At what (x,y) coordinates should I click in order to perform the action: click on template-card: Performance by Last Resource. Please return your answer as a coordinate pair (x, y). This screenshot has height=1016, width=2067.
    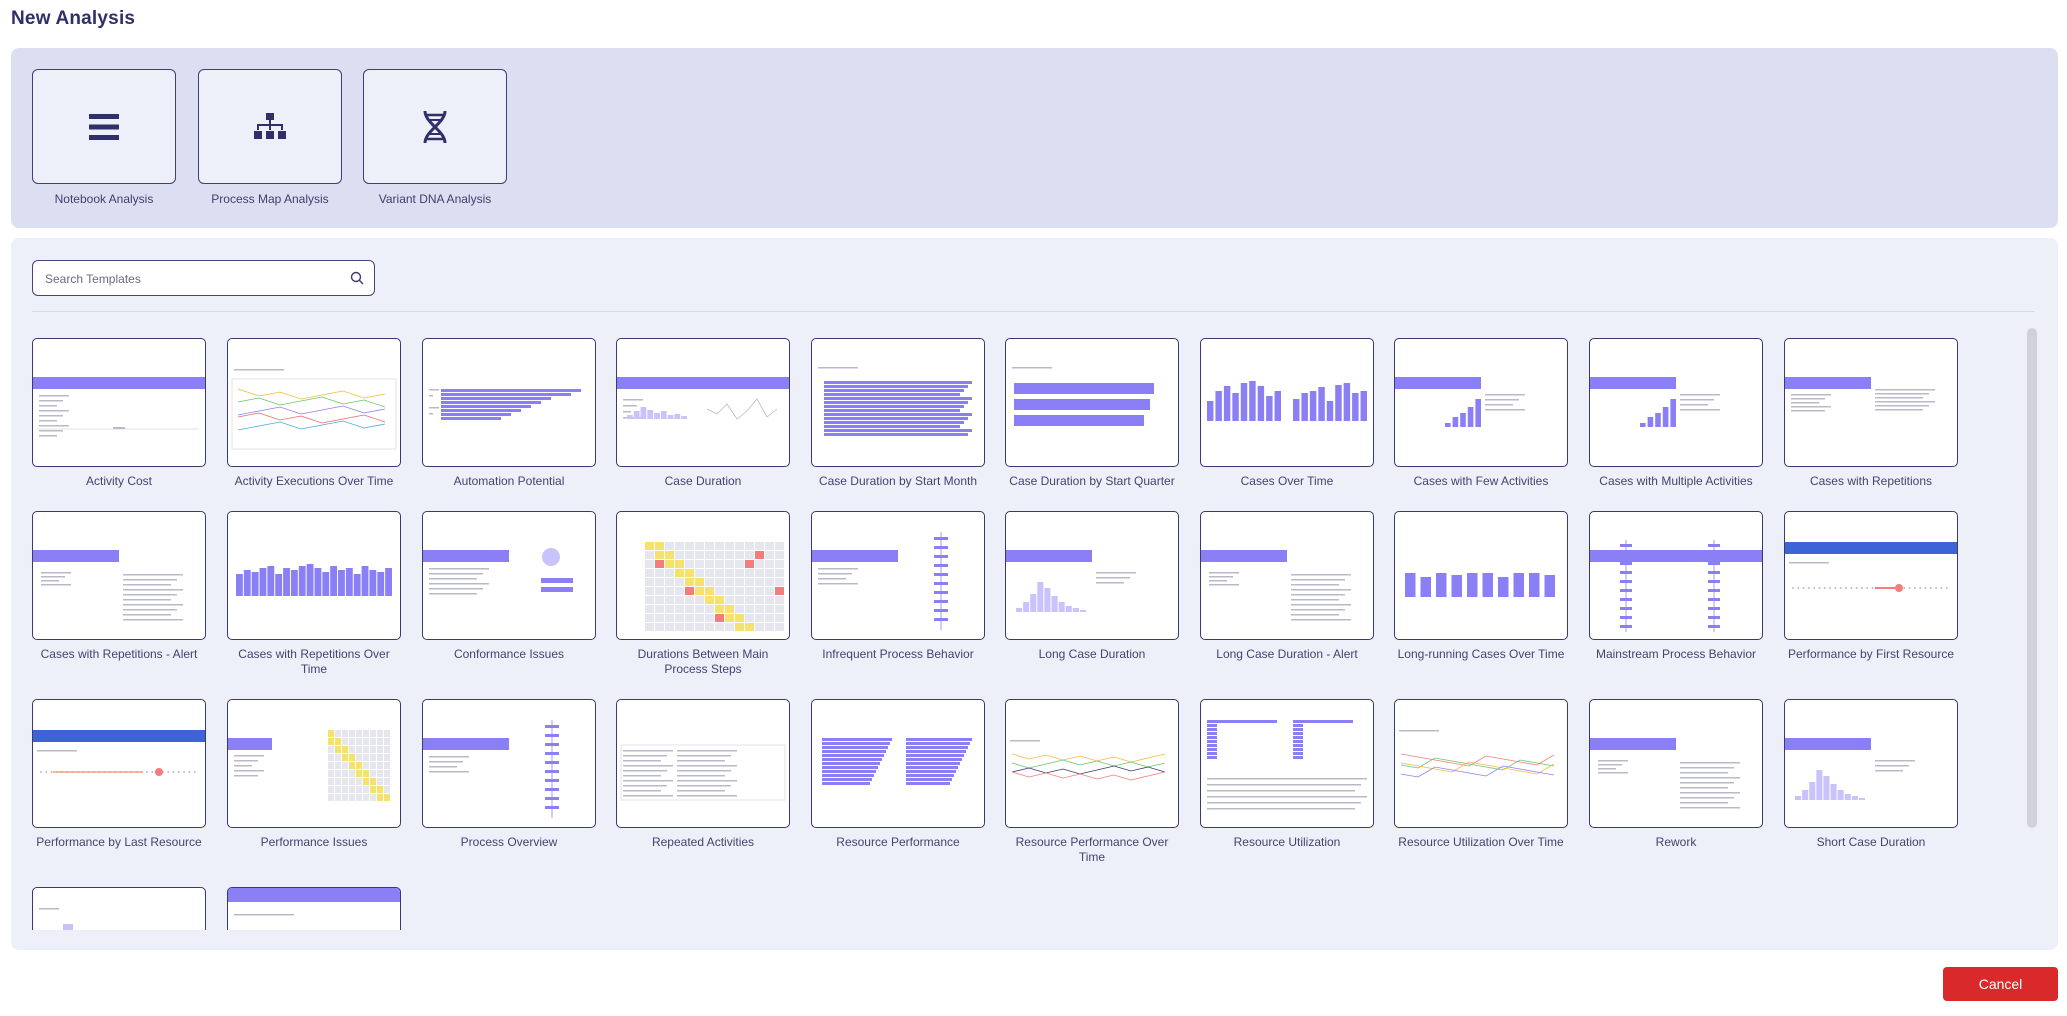
    Looking at the image, I should click on (119, 774).